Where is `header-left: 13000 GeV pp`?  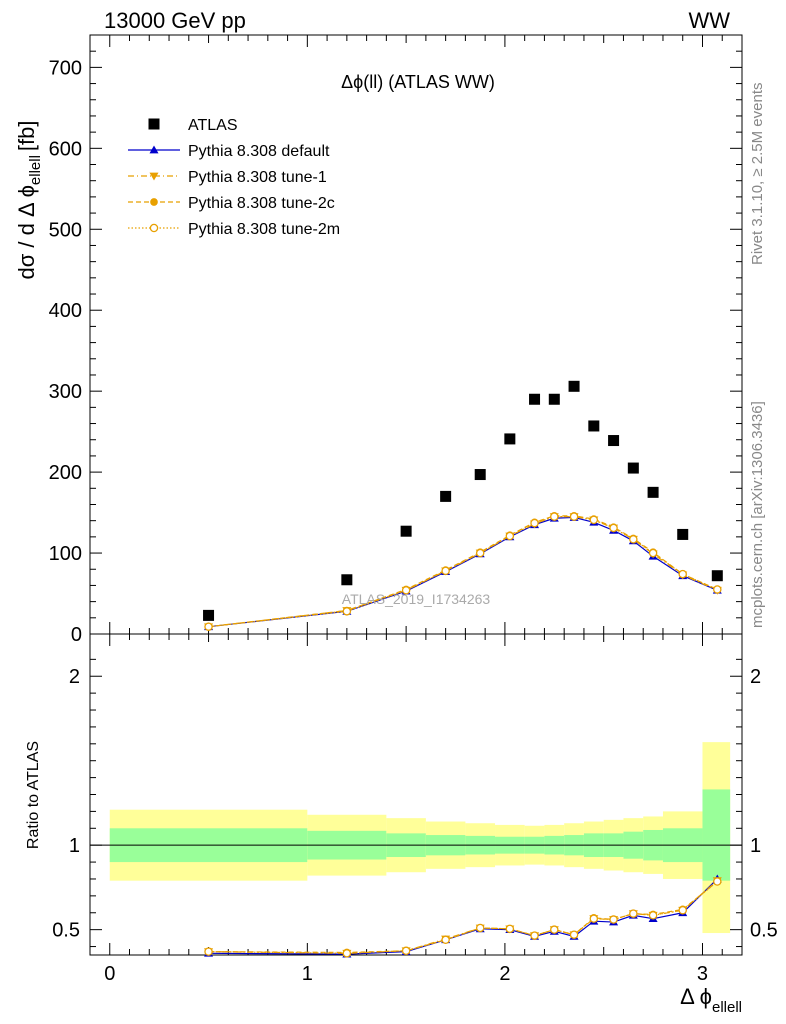 header-left: 13000 GeV pp is located at coordinates (175, 20).